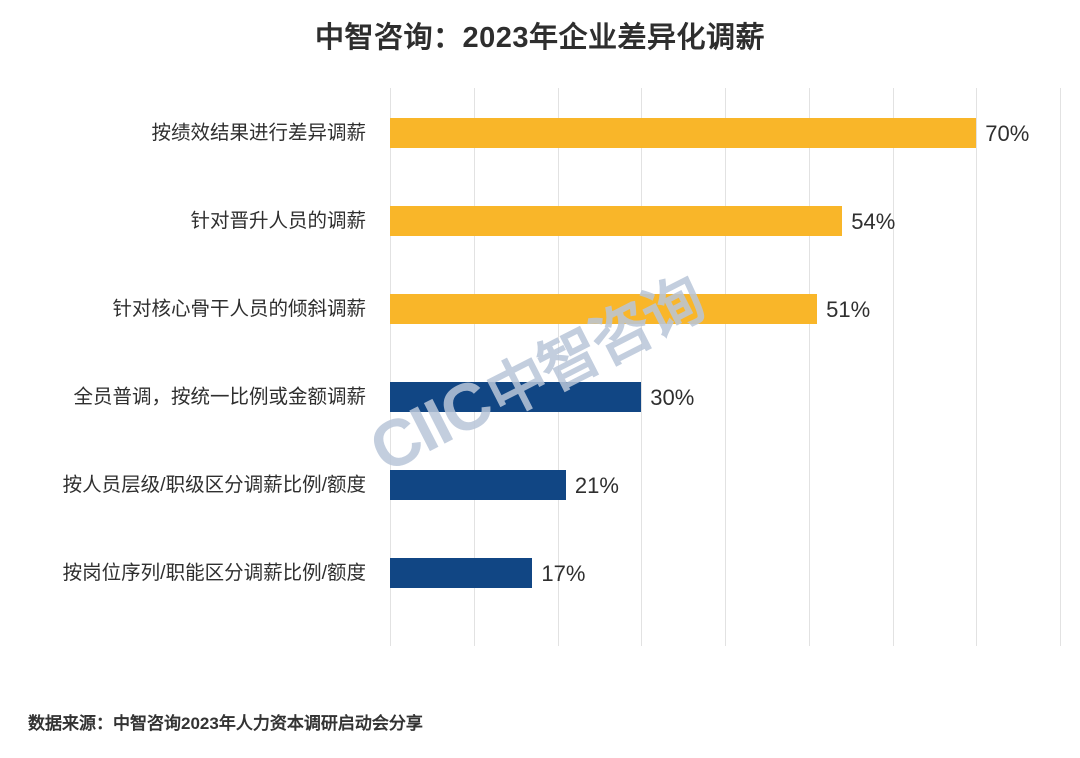 The image size is (1080, 758). I want to click on bar-row: 21%, so click(725, 485).